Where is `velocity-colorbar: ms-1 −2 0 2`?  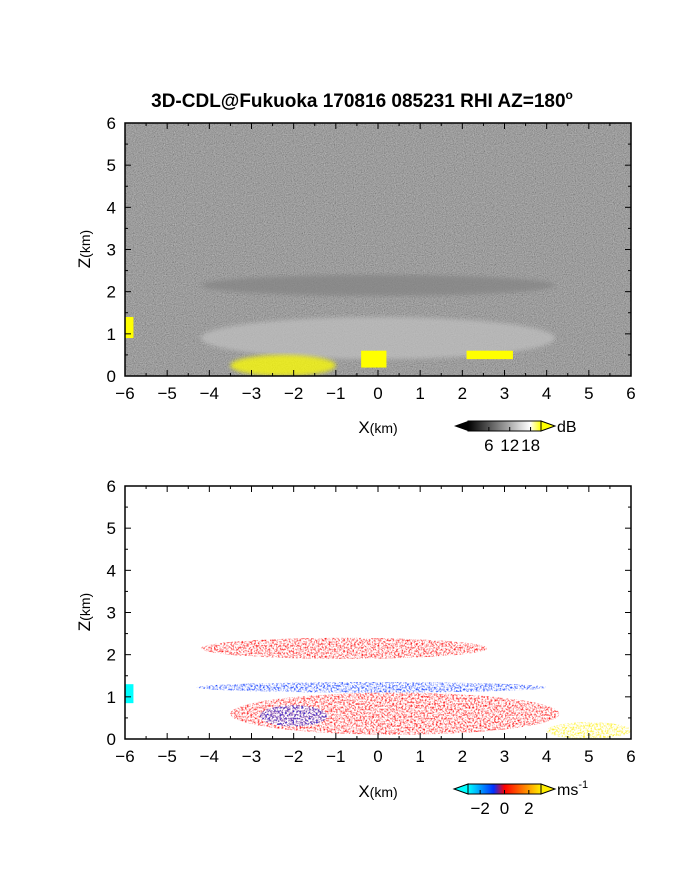 velocity-colorbar: ms-1 −2 0 2 is located at coordinates (520, 798).